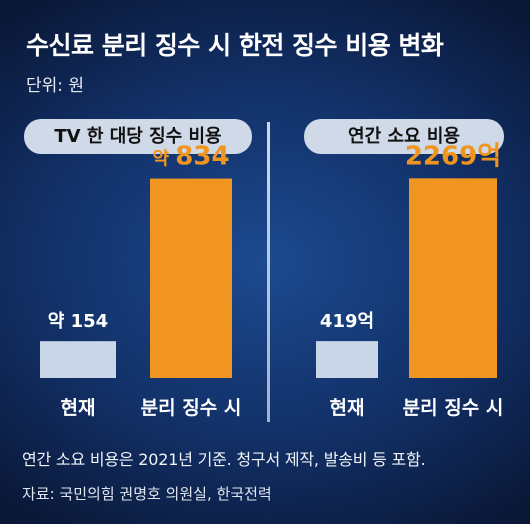 Image resolution: width=530 pixels, height=524 pixels. What do you see at coordinates (453, 156) in the screenshot?
I see `data-label-annual-separate: 2269억` at bounding box center [453, 156].